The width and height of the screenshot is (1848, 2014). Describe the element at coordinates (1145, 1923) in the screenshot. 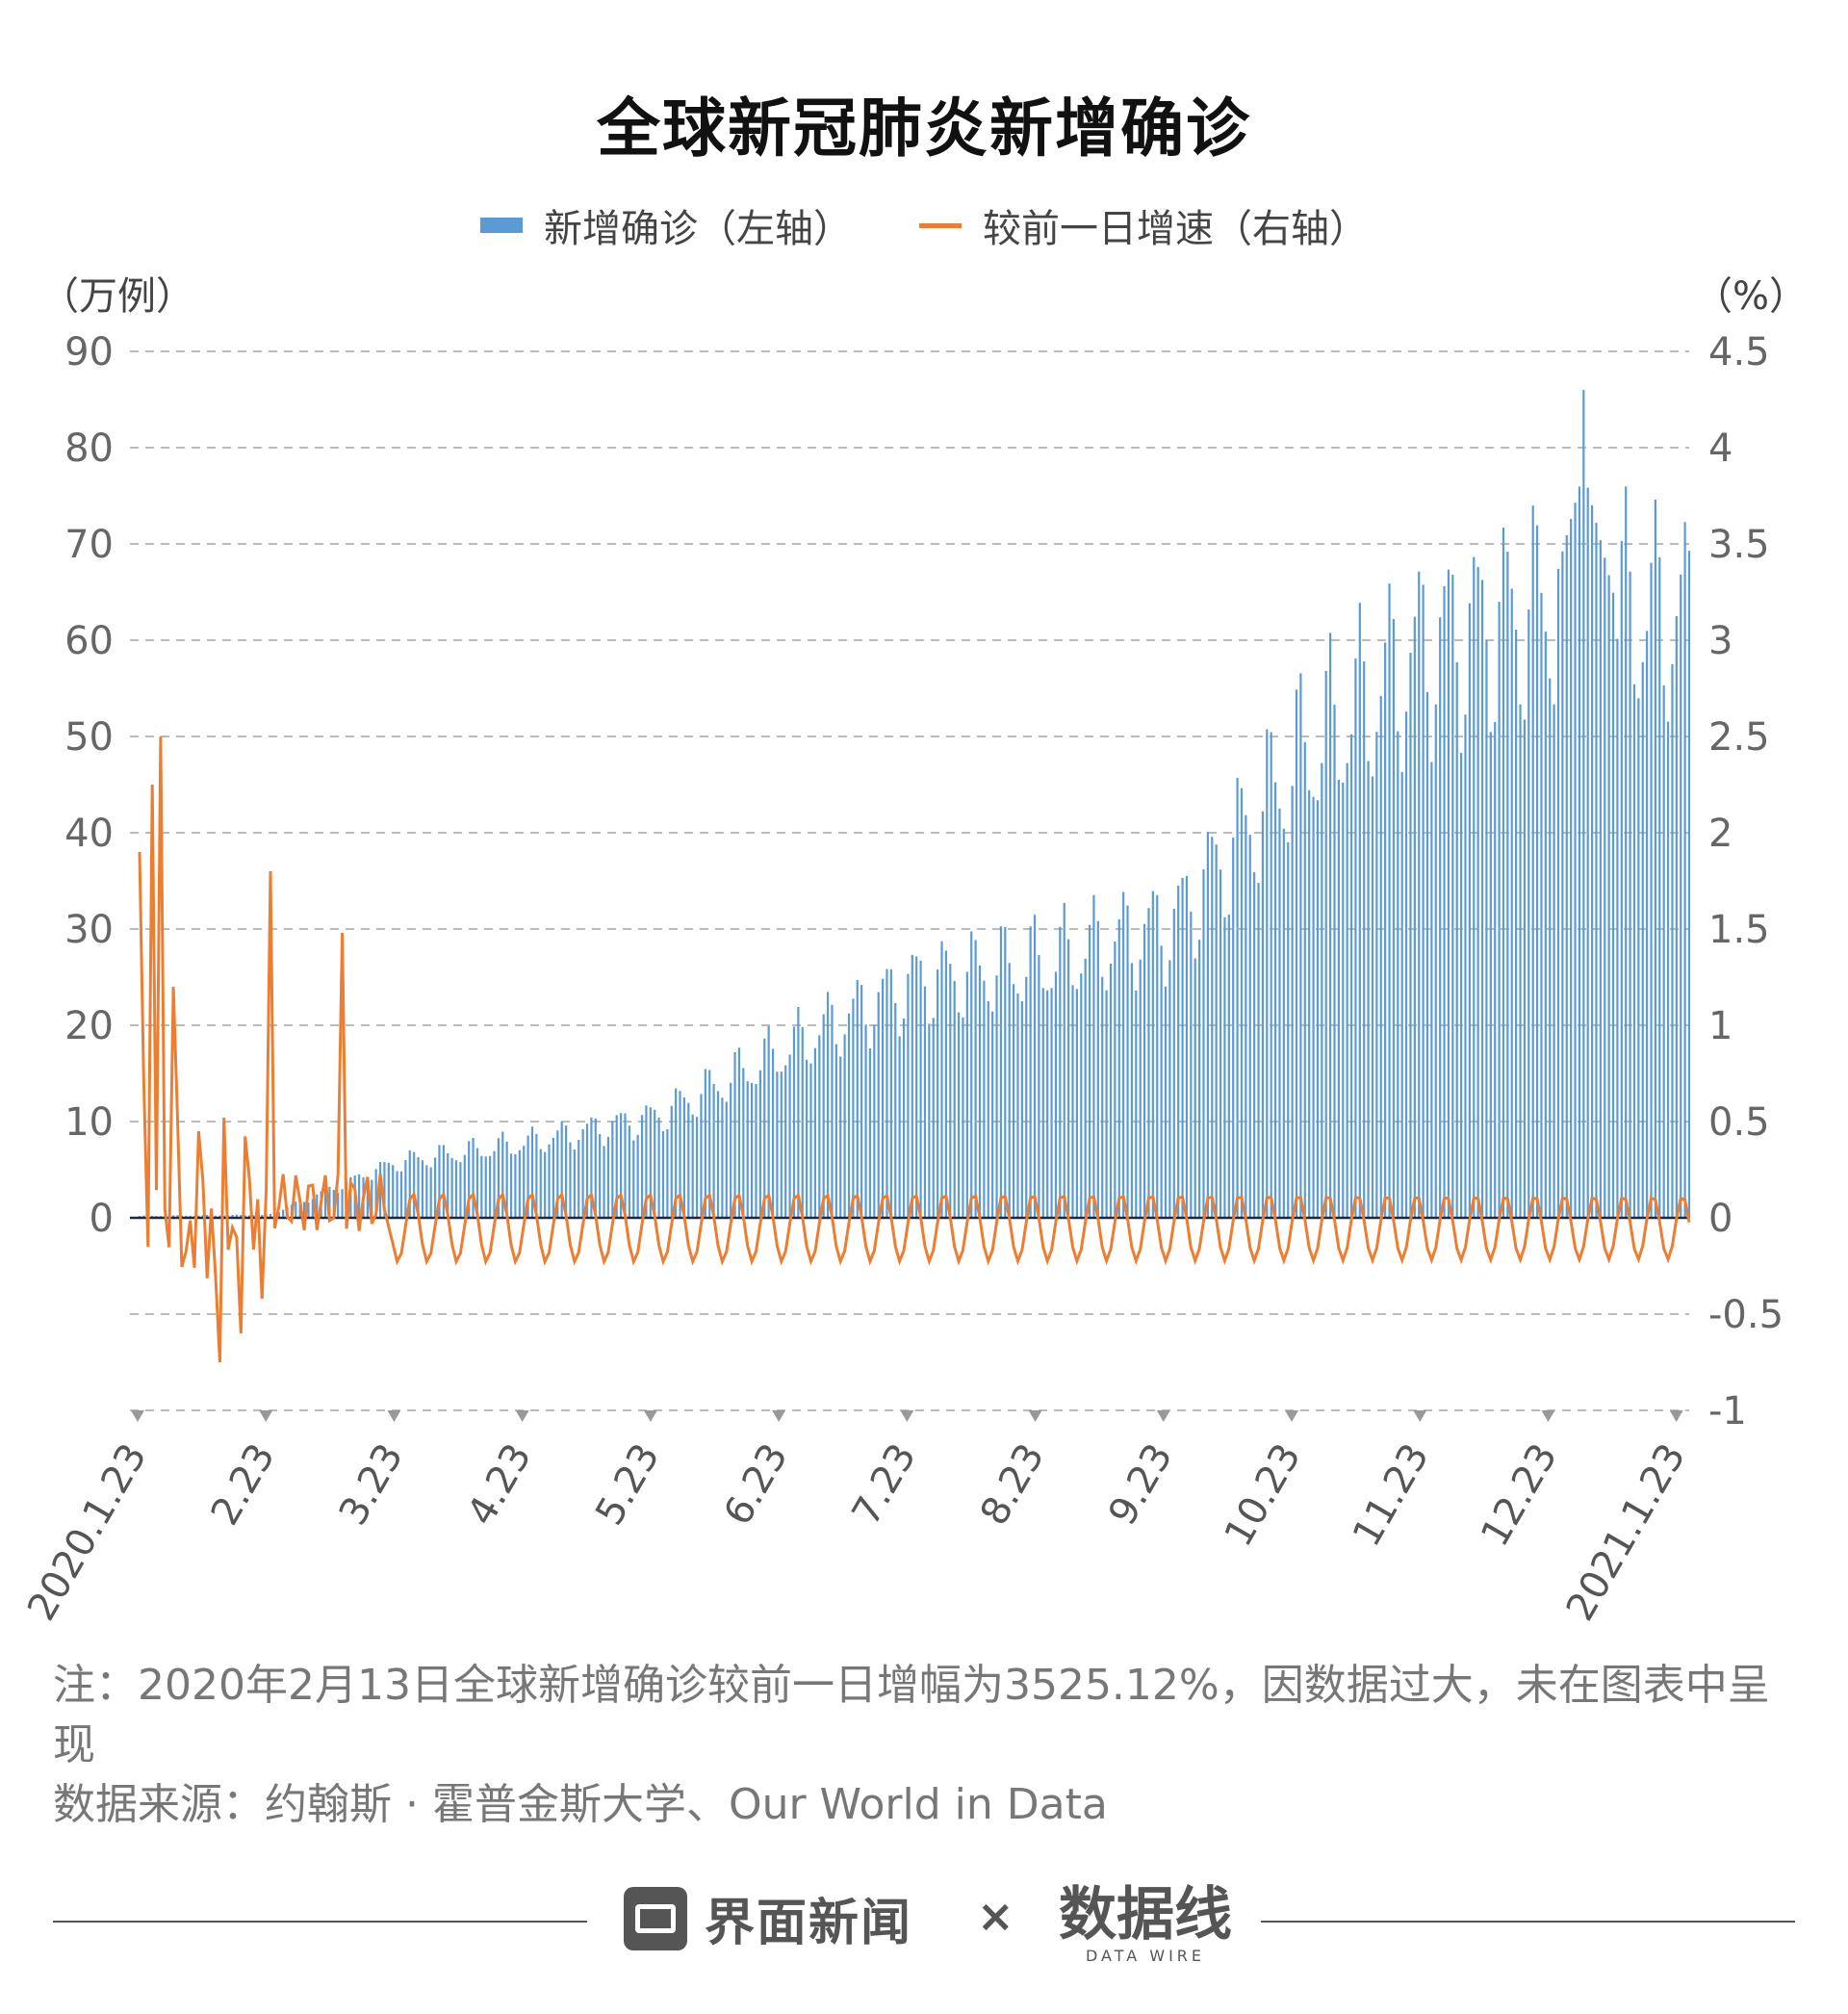

I see `datawire-logo: 数据线 DATA WIRE` at that location.